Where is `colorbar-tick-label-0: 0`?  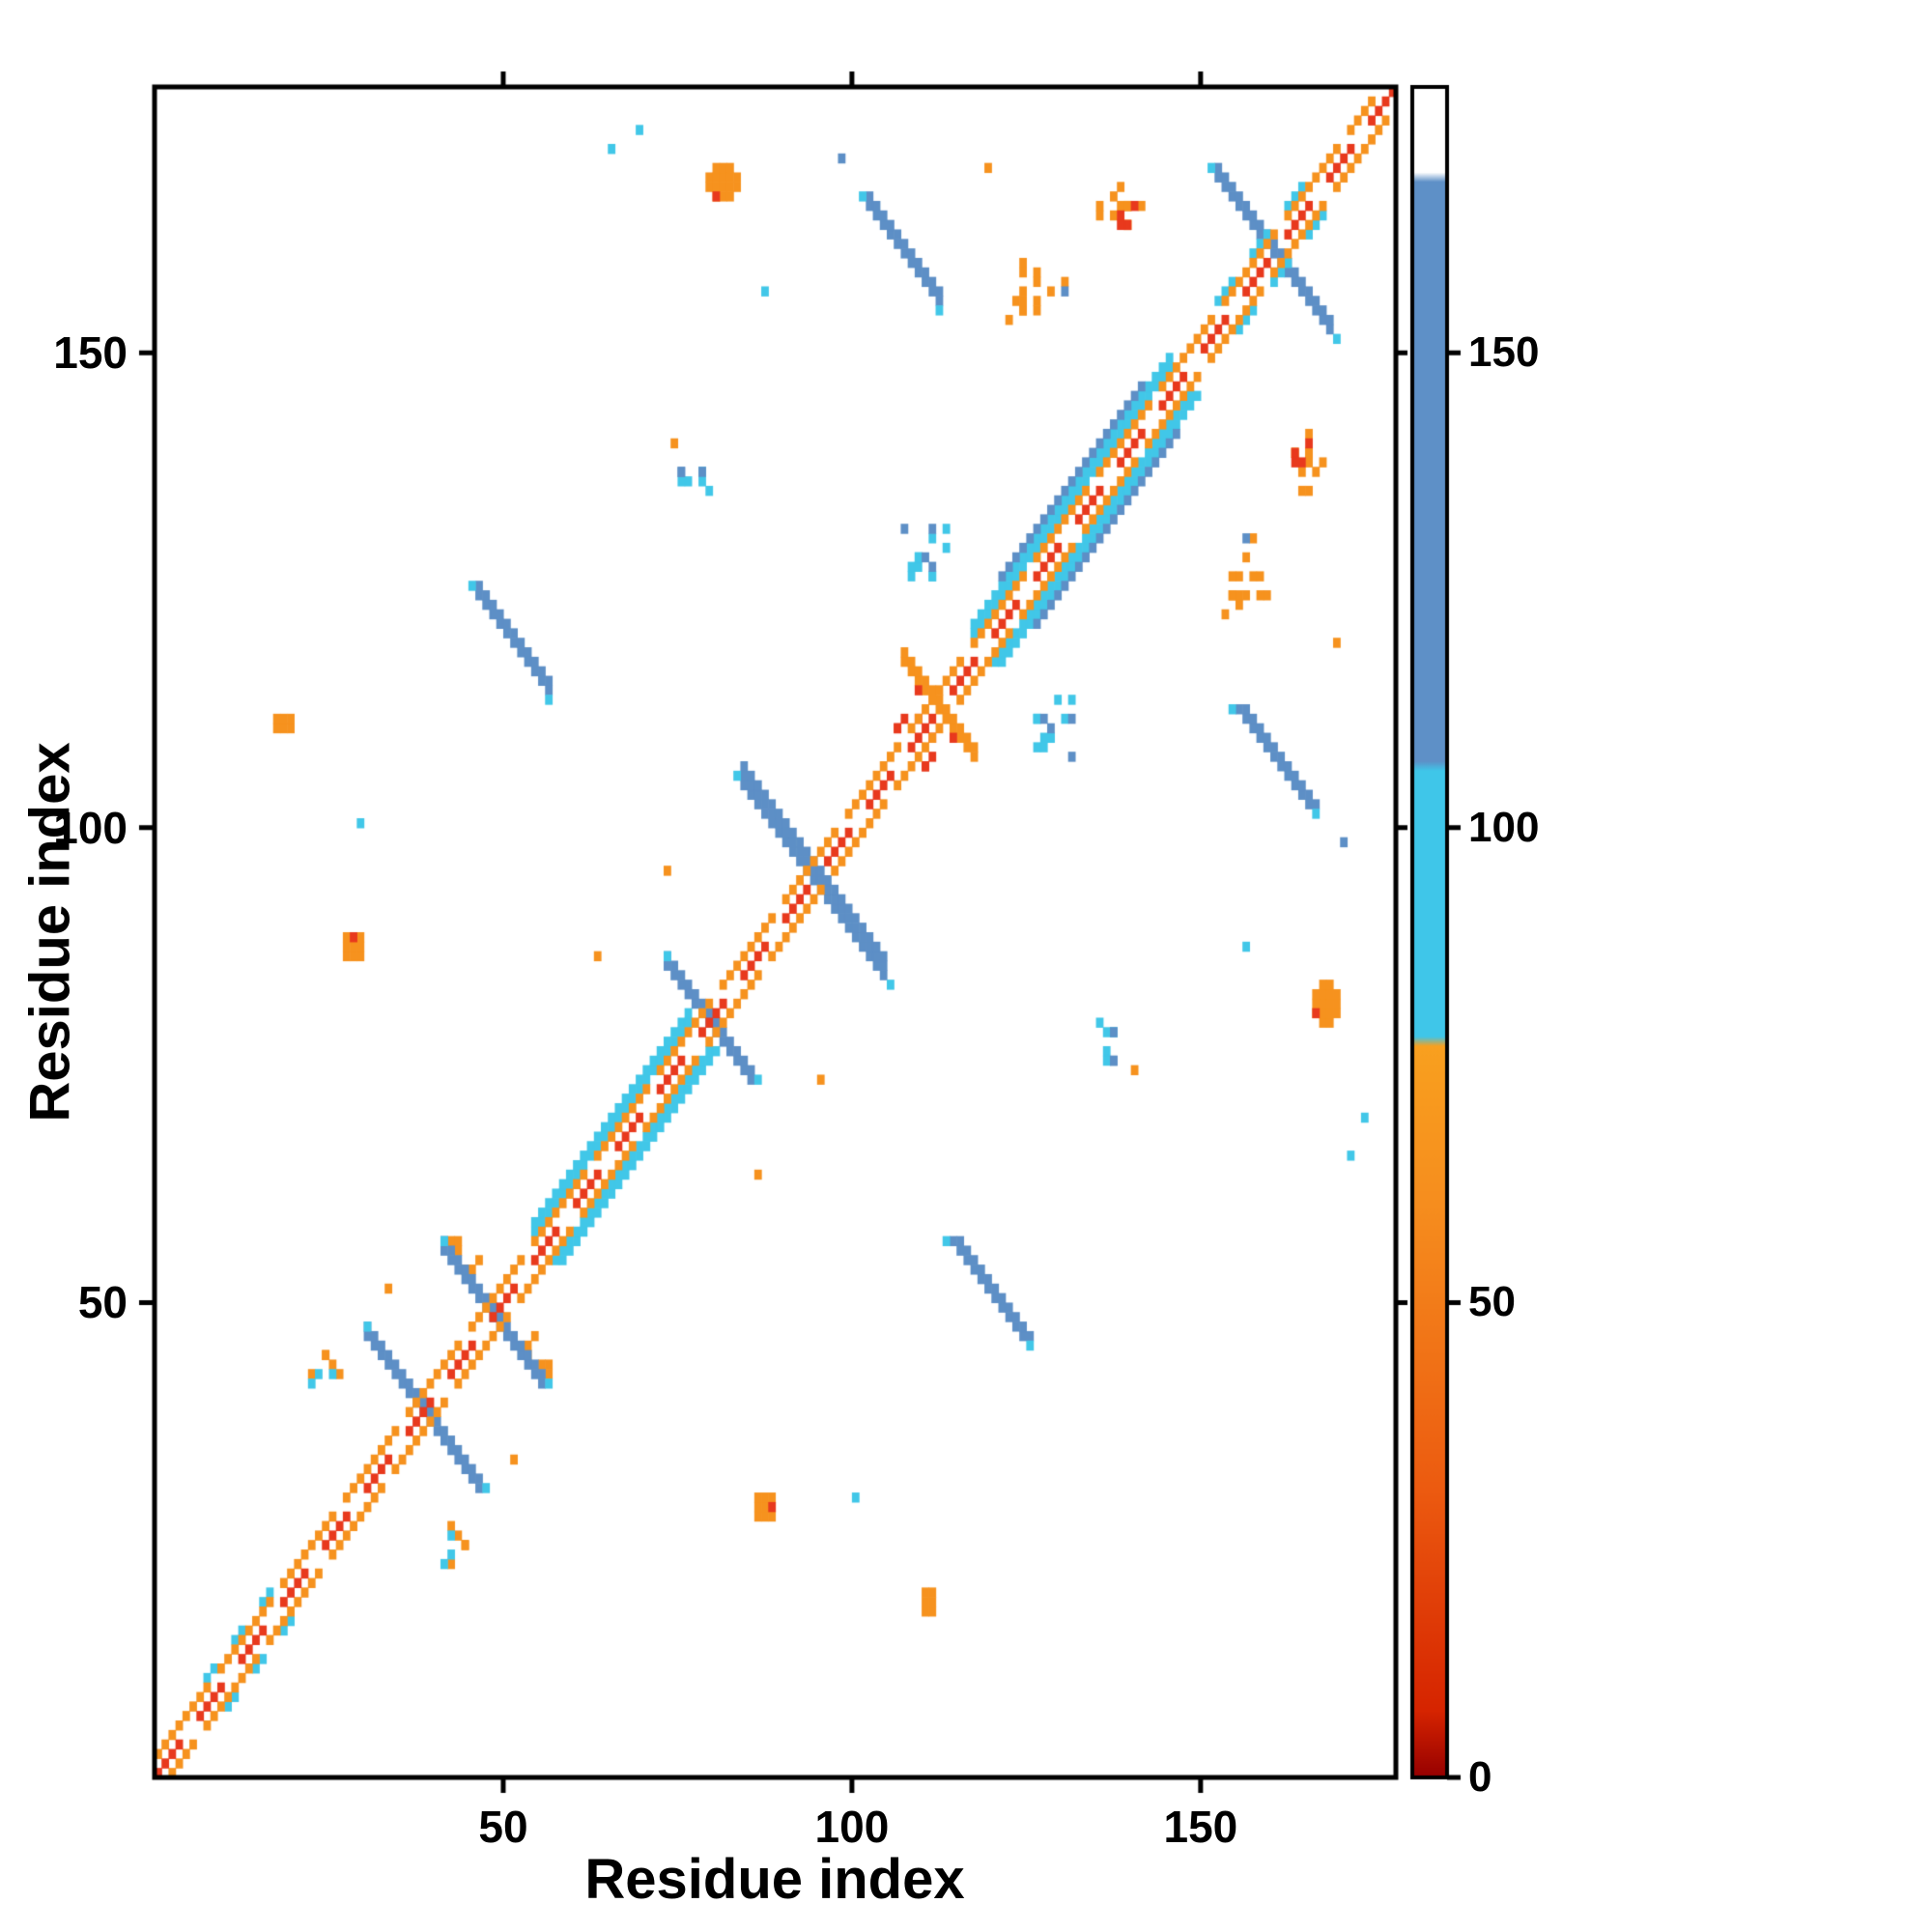
colorbar-tick-label-0: 0 is located at coordinates (1480, 1777).